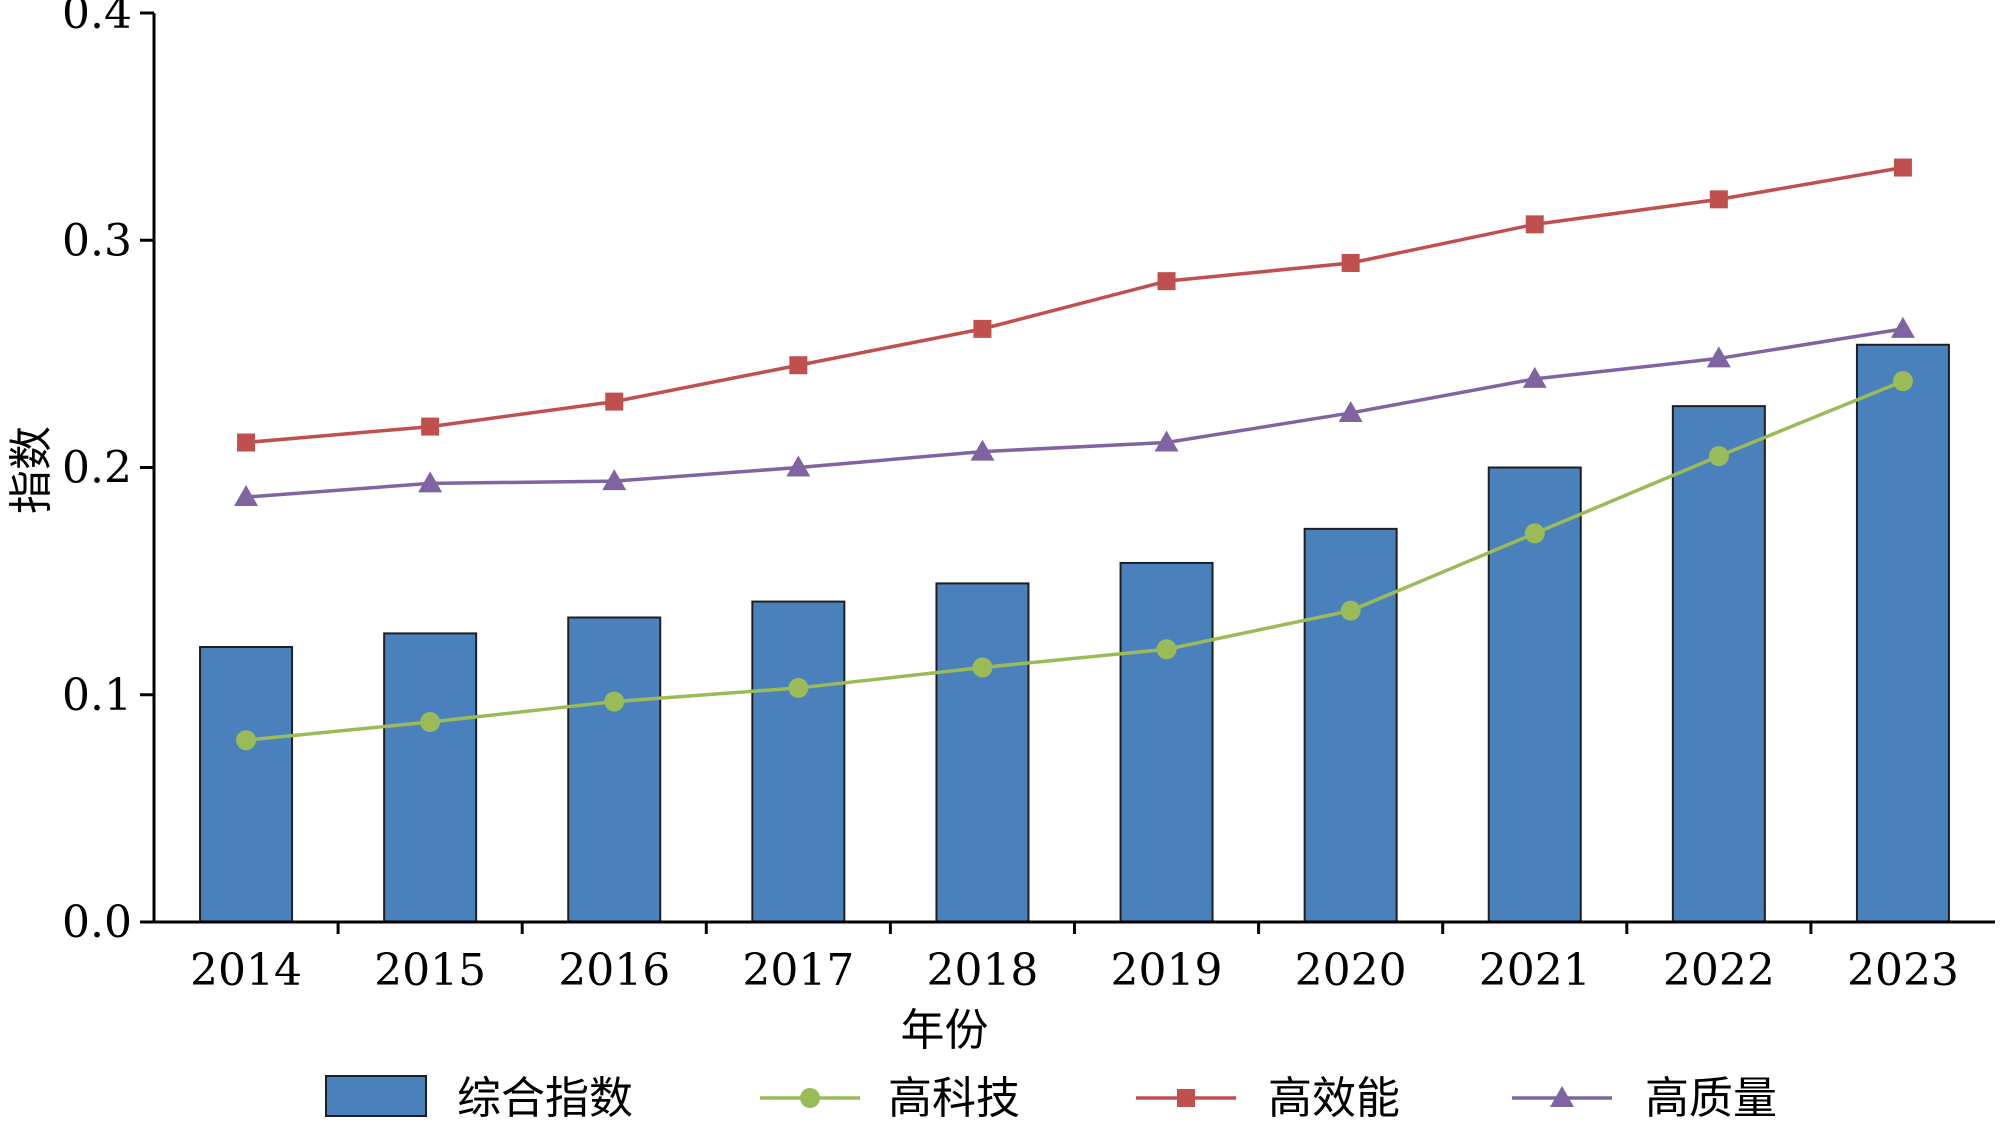 The height and width of the screenshot is (1123, 2000). What do you see at coordinates (1535, 970) in the screenshot?
I see `x-tick-label: 2021` at bounding box center [1535, 970].